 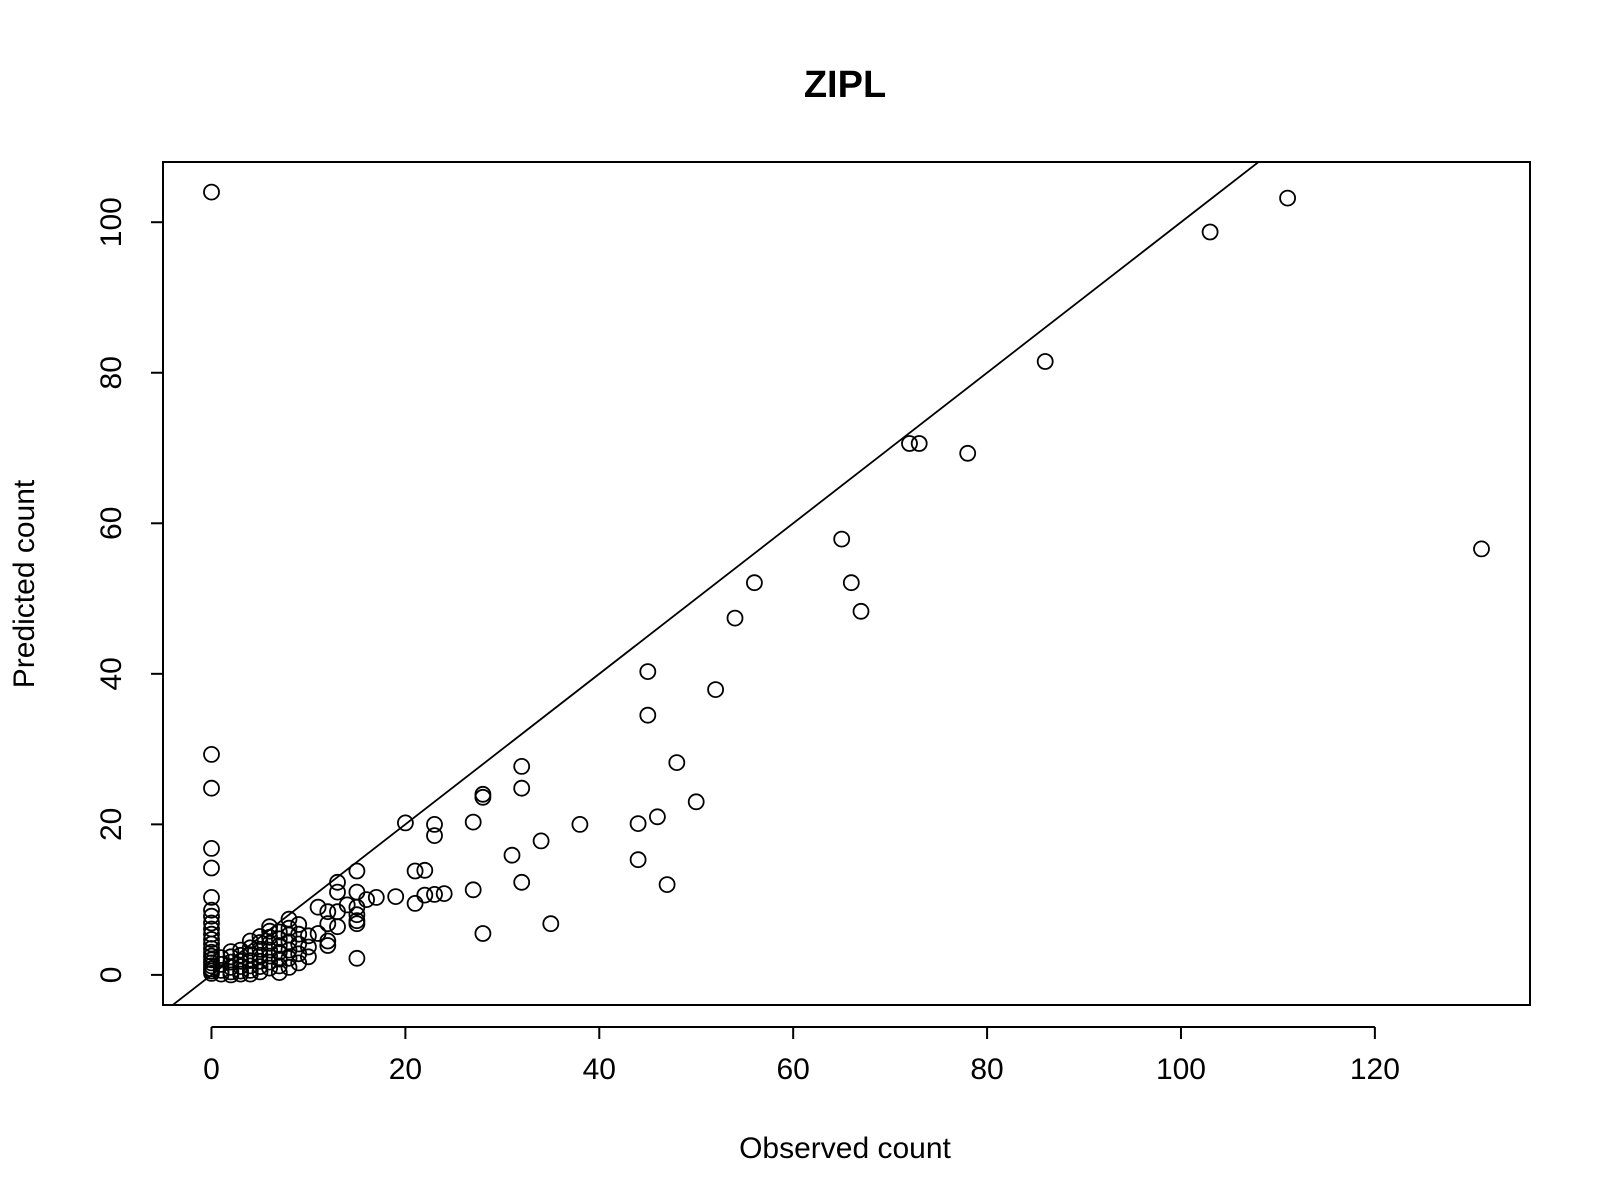 I want to click on x-tick-label: 0, so click(x=211, y=1069).